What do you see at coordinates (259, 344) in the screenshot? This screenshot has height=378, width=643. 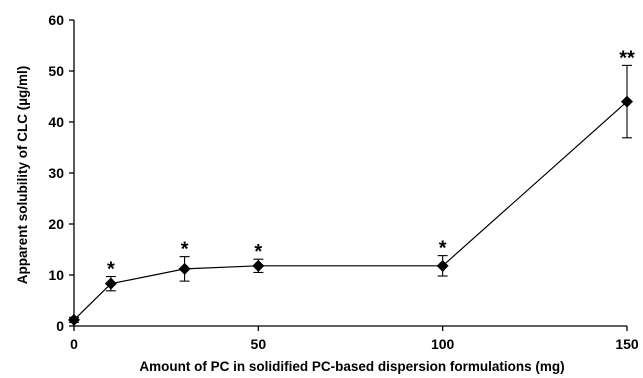 I see `x-tick-label: 50` at bounding box center [259, 344].